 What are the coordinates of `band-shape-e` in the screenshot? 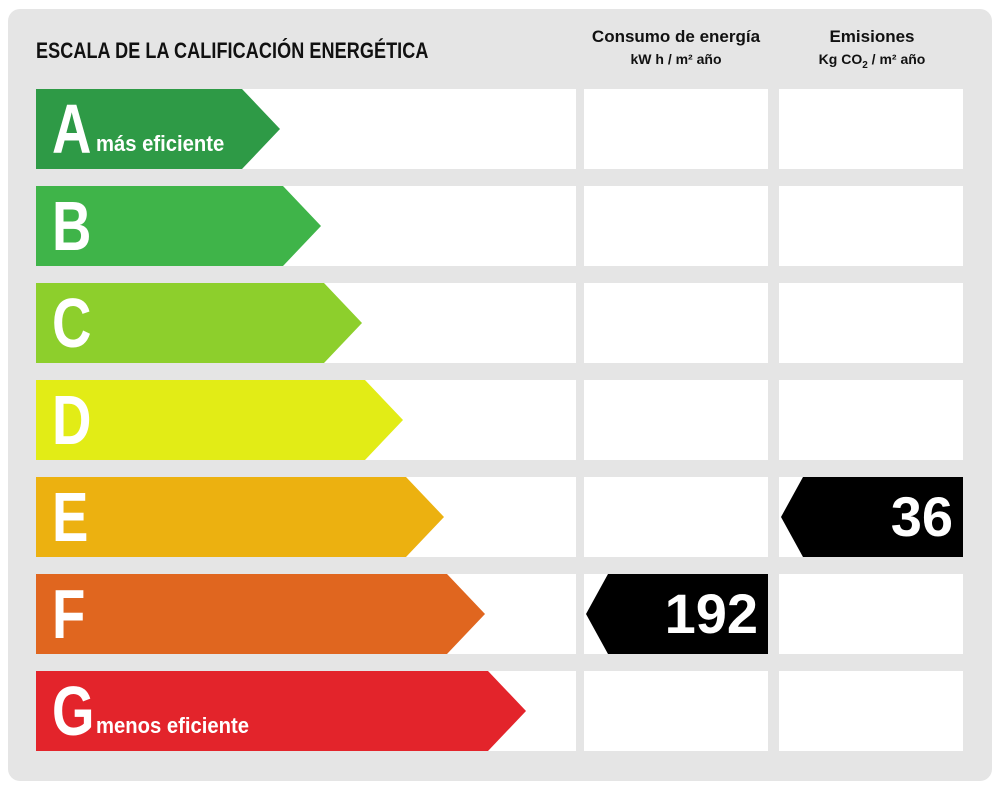 It's located at (240, 517).